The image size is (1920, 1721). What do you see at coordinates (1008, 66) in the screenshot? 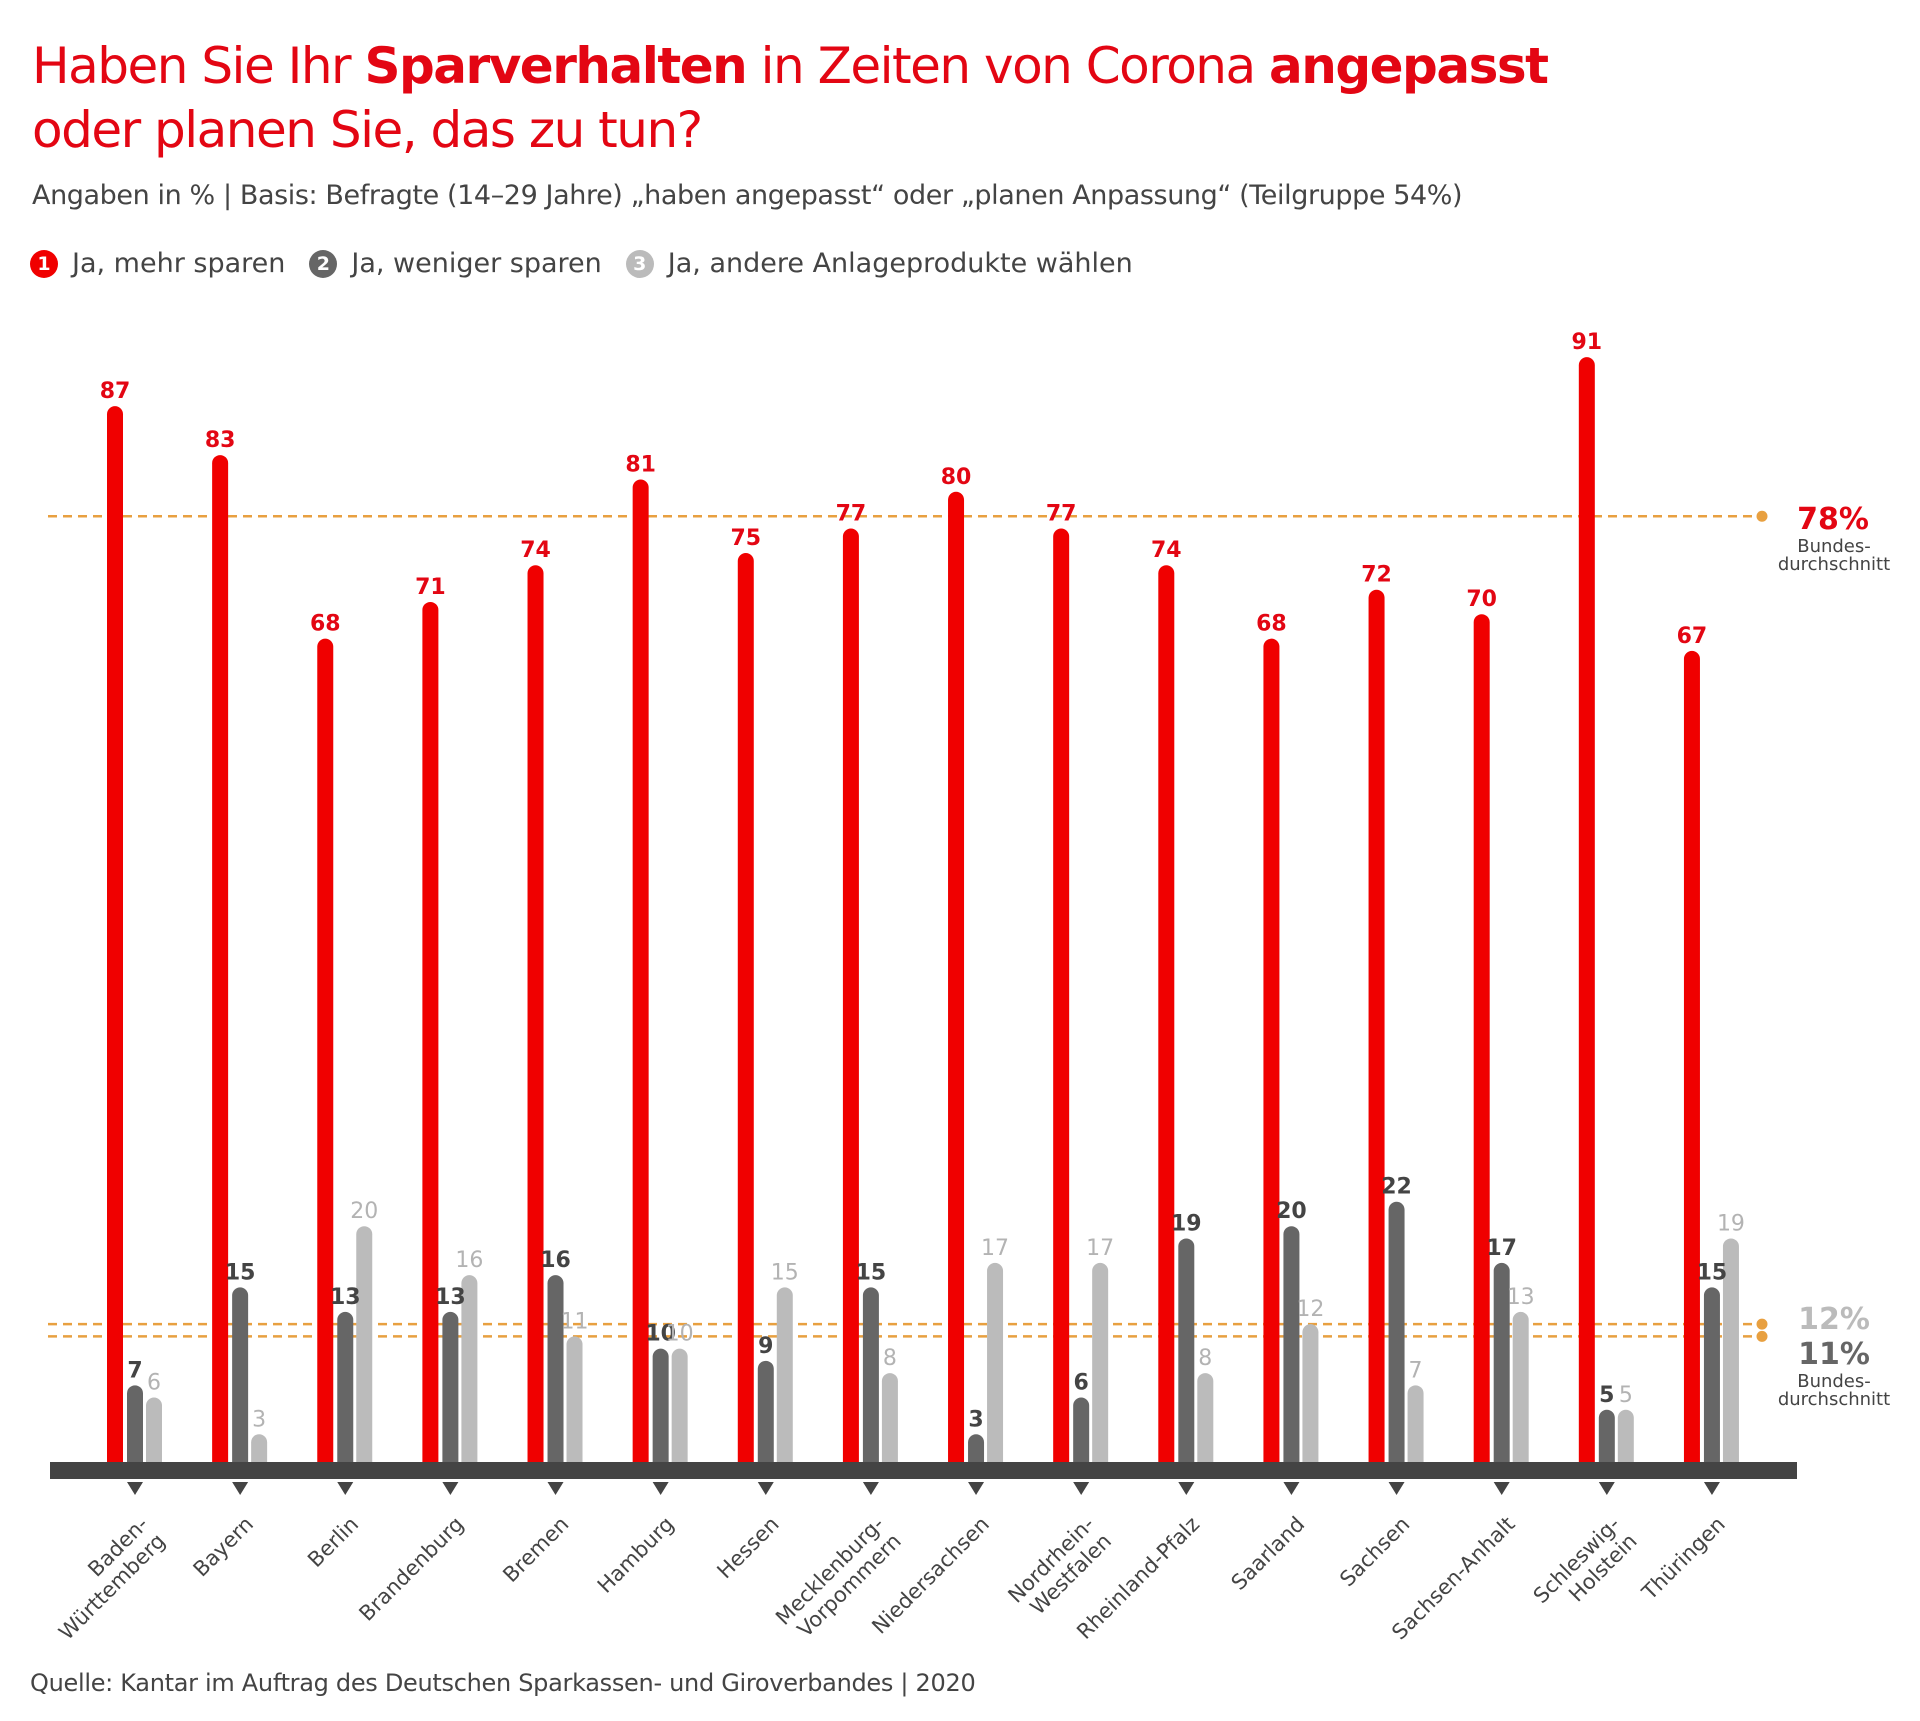
I see `title-part: in Zeiten von Corona` at bounding box center [1008, 66].